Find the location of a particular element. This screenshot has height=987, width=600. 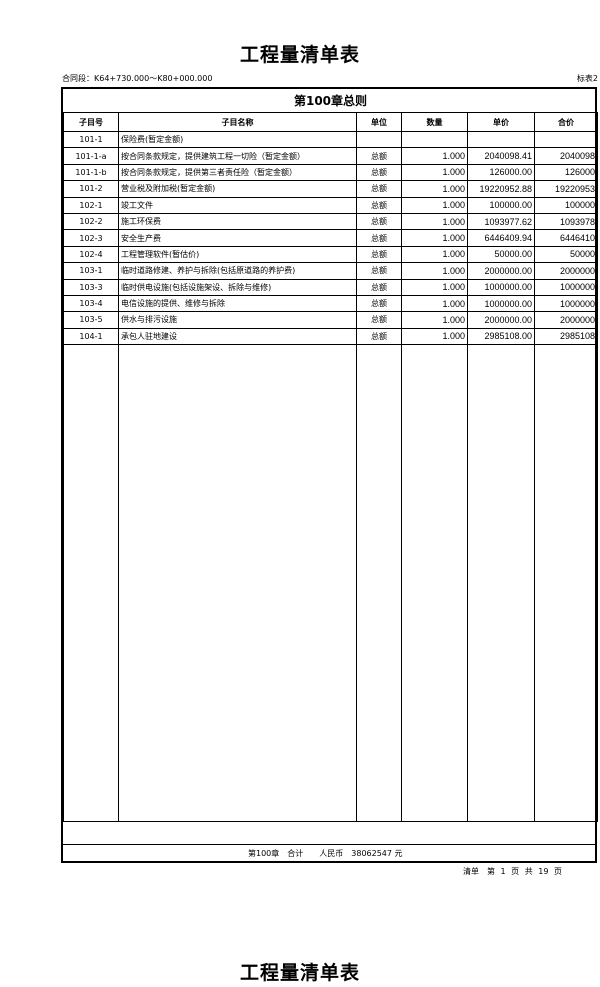

column-header: 子目名称 is located at coordinates (237, 122).